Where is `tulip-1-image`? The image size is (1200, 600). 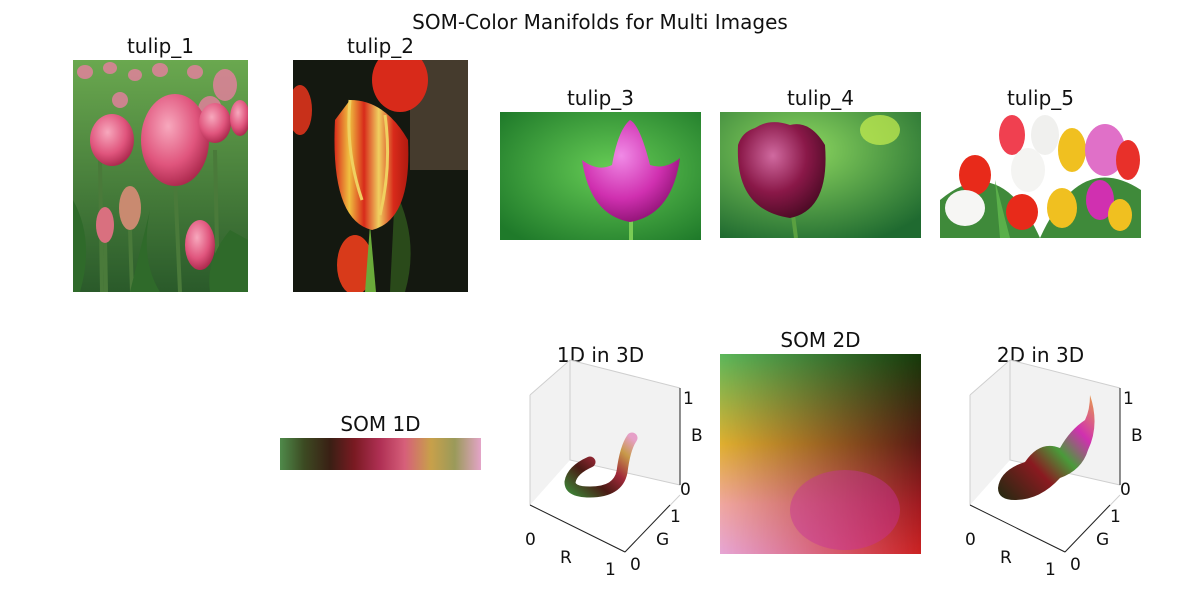
tulip-1-image is located at coordinates (160, 176).